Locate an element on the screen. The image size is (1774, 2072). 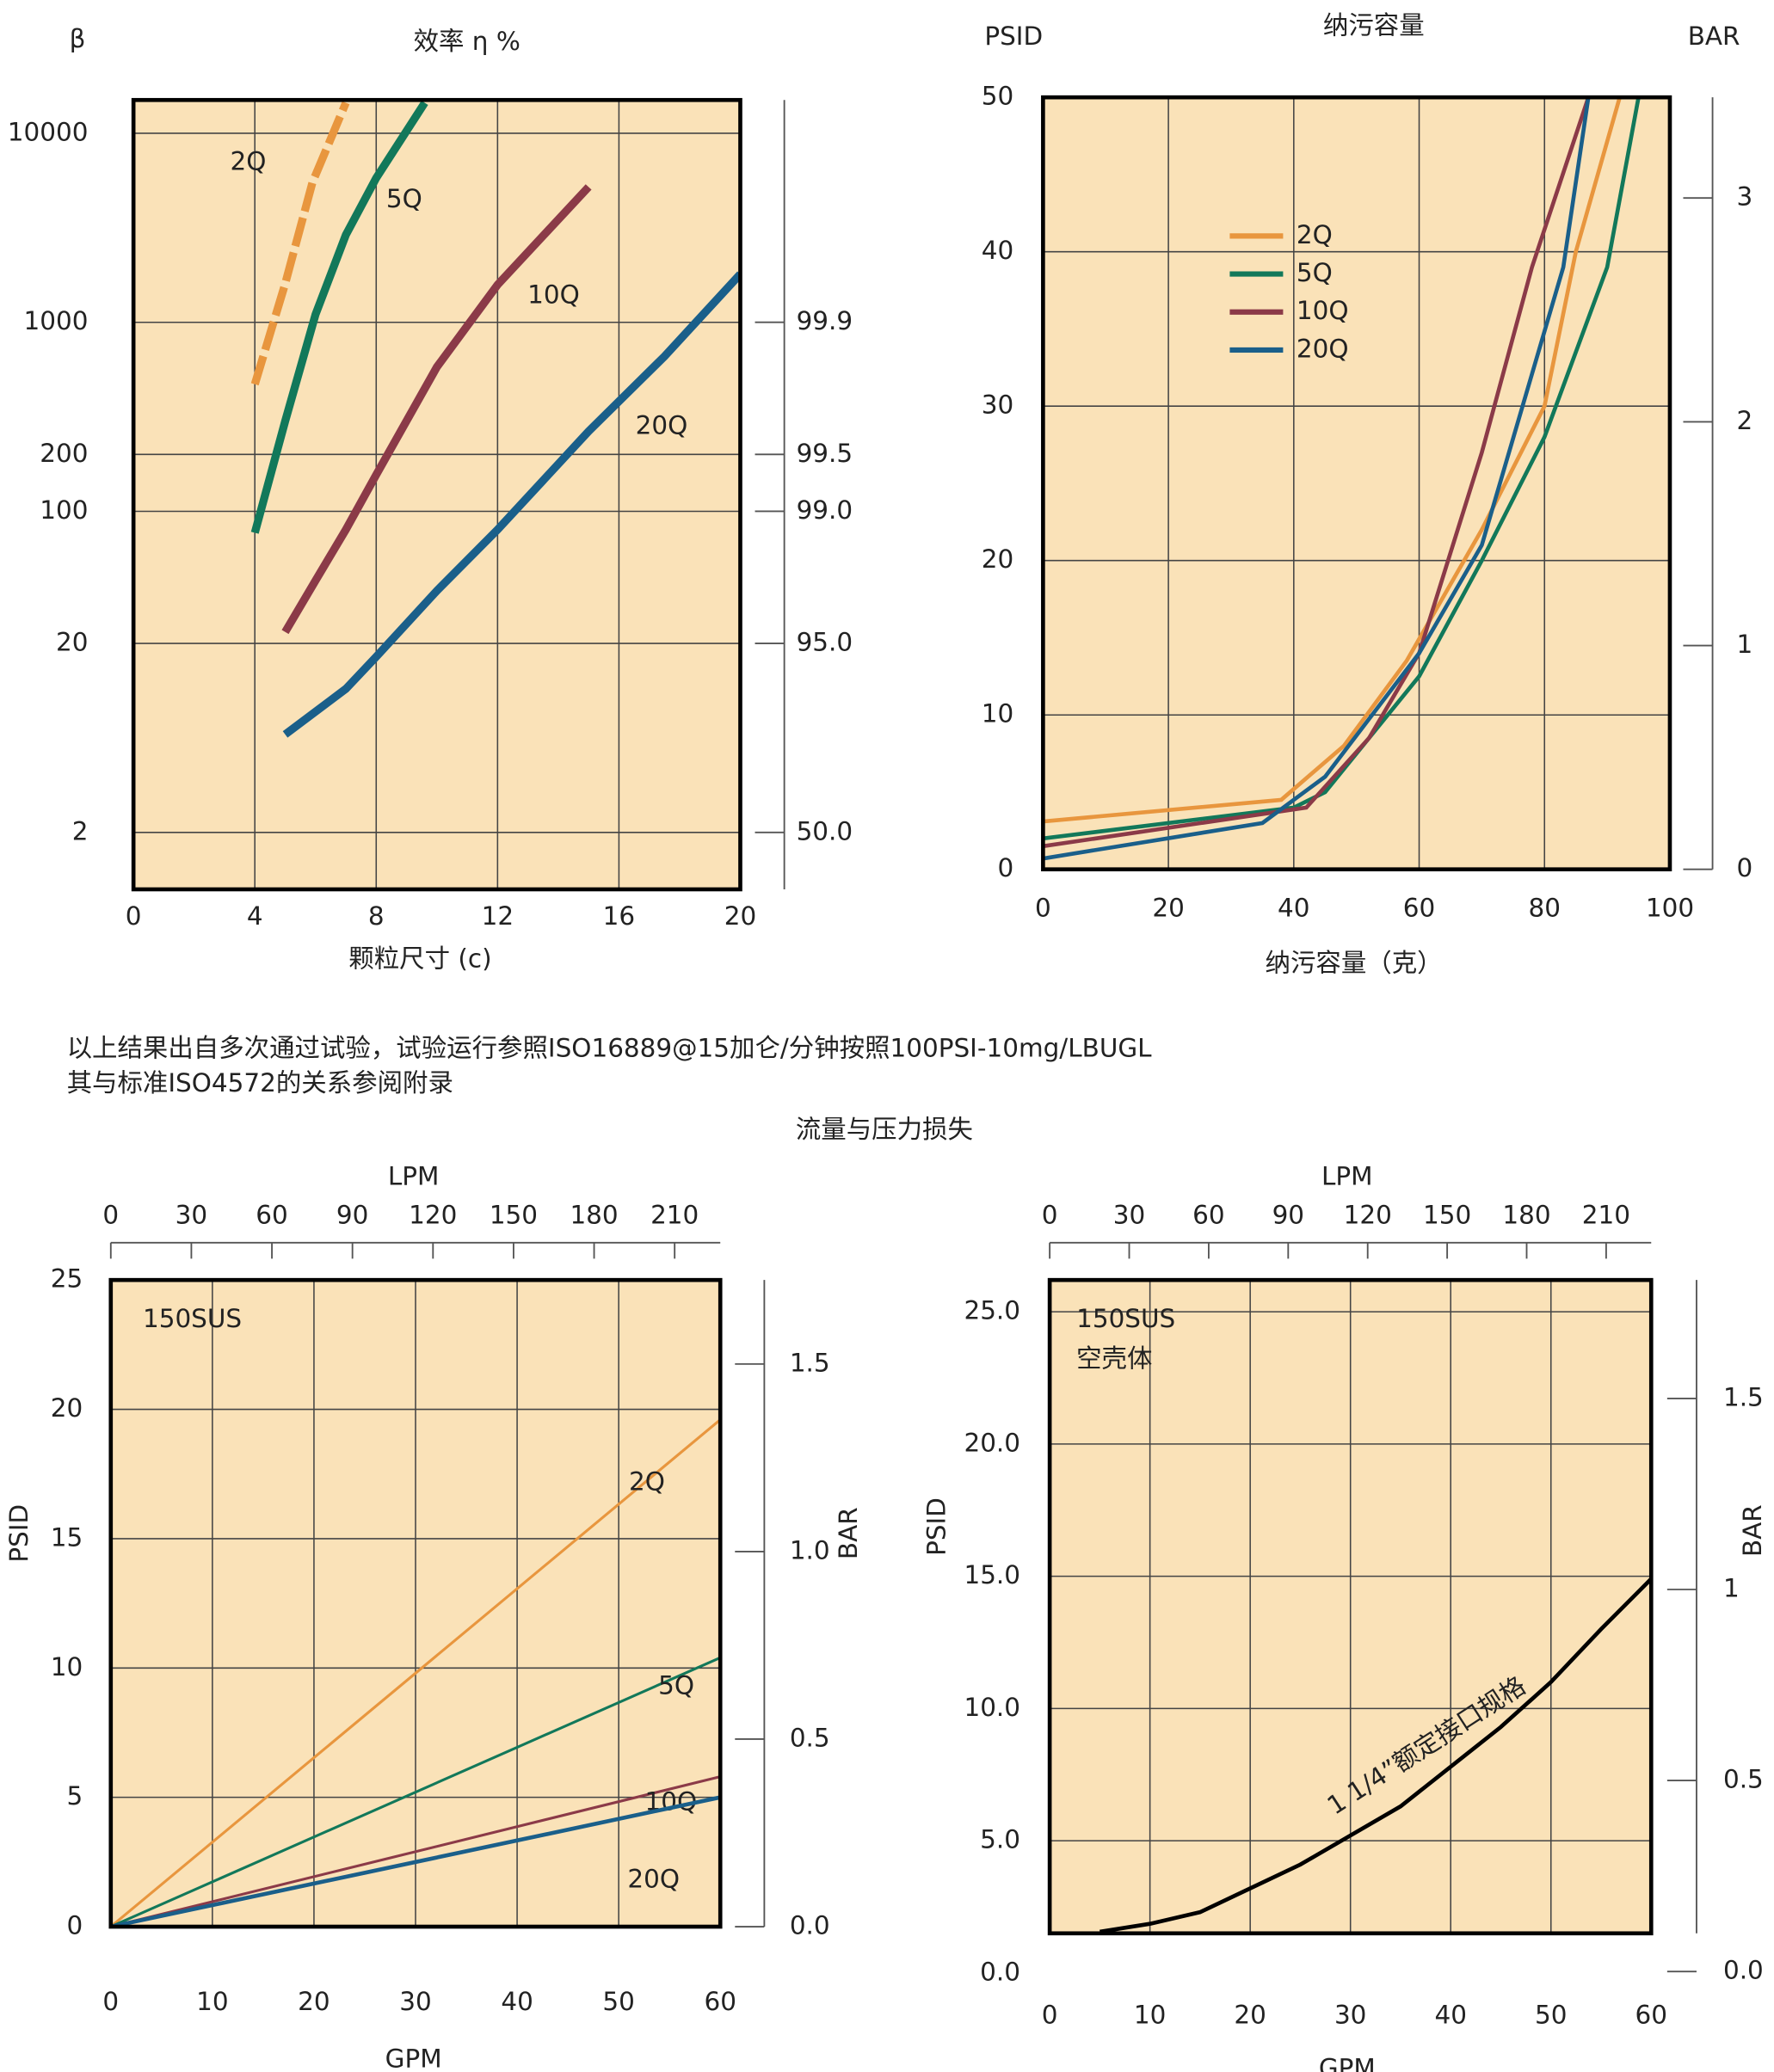
y-tick-label: 25 is located at coordinates (67, 1279).